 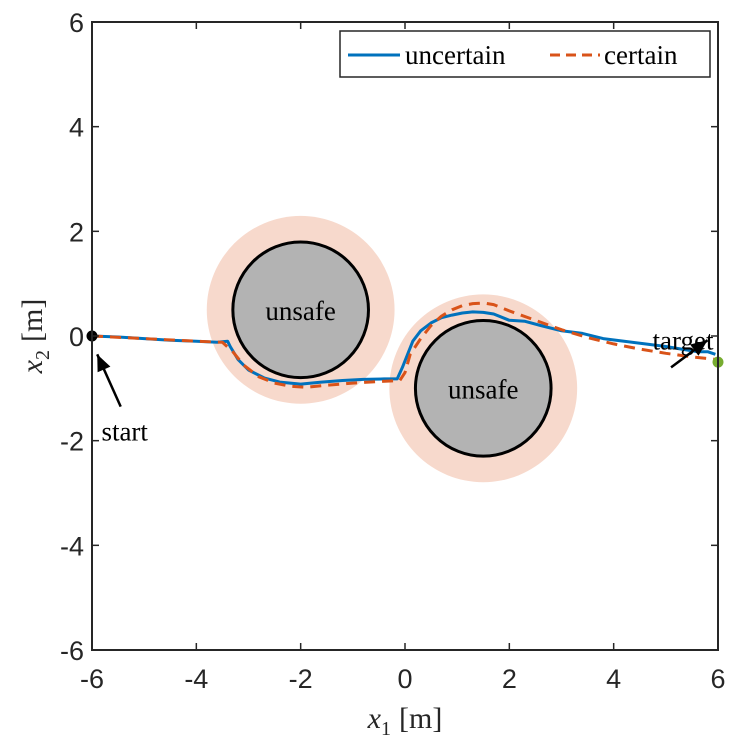 I want to click on target-arrow-head, so click(x=699, y=348).